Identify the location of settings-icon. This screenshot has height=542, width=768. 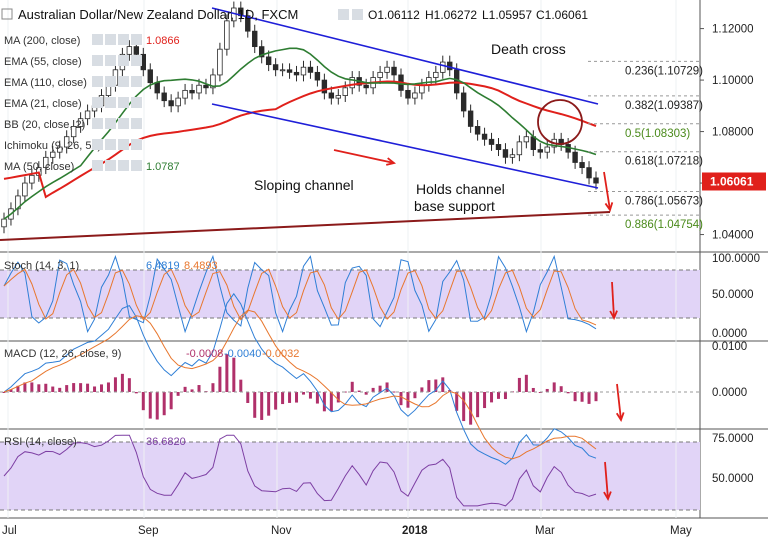
(357, 14).